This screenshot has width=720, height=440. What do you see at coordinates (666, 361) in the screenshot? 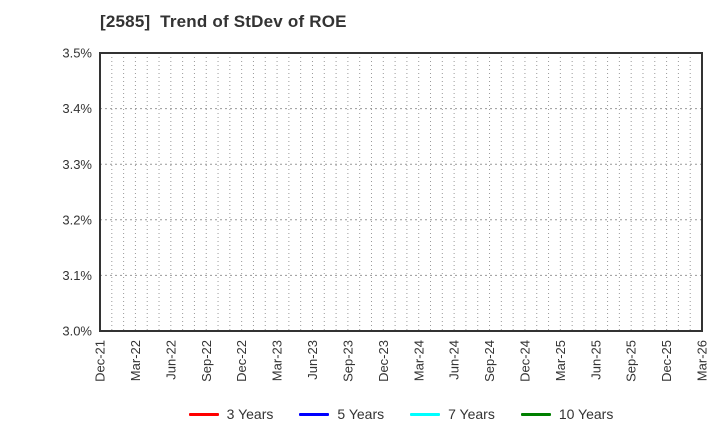
I see `x-tick-label: Dec-25` at bounding box center [666, 361].